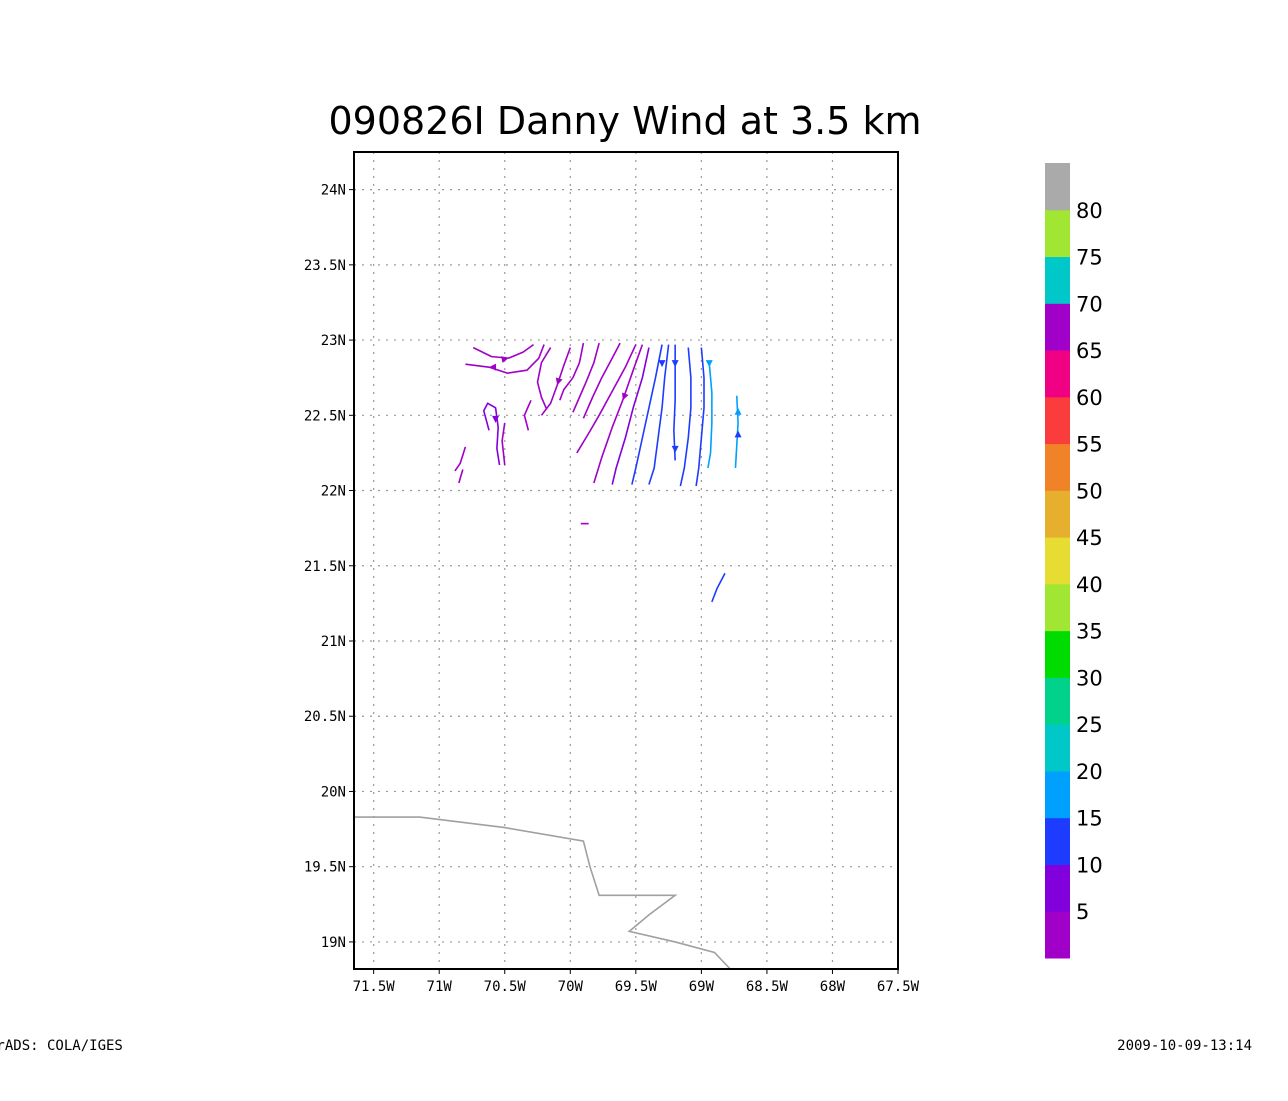  Describe the element at coordinates (325, 266) in the screenshot. I see `y-tick-label: 23.5N` at that location.